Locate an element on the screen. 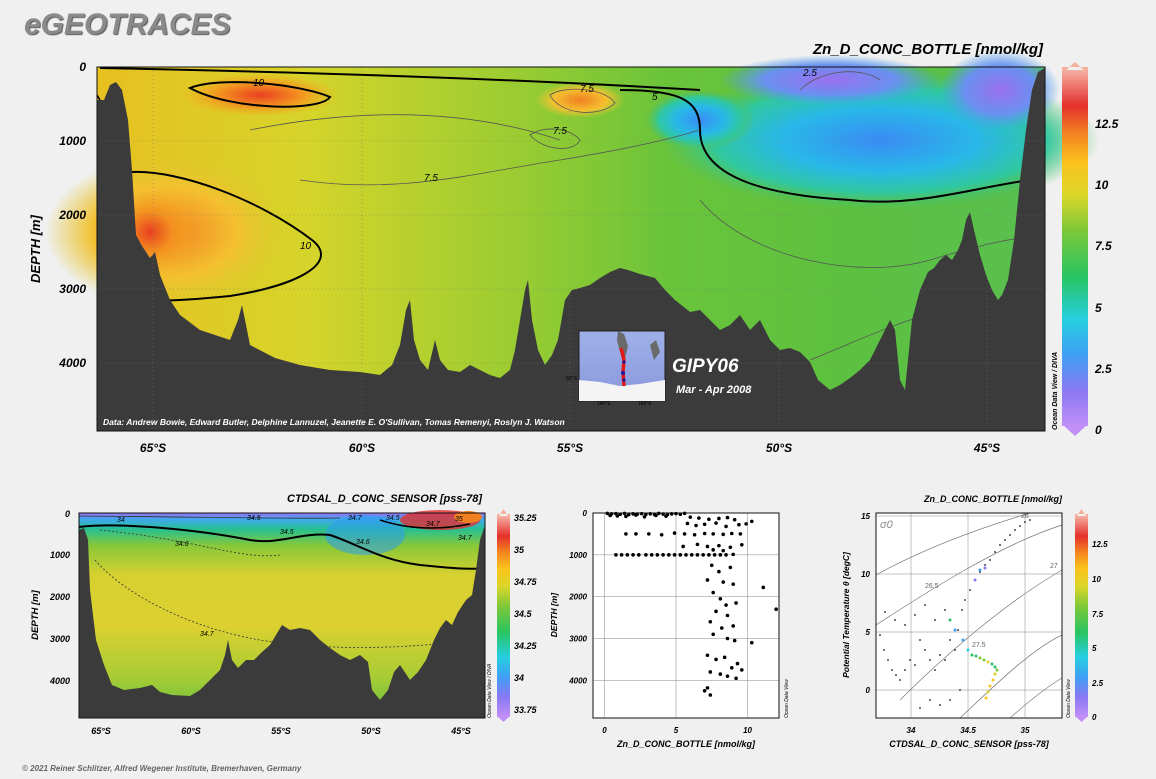  ts-colorbar: 0 2.5 5 7.5 10 12.5 is located at coordinates (1091, 615).